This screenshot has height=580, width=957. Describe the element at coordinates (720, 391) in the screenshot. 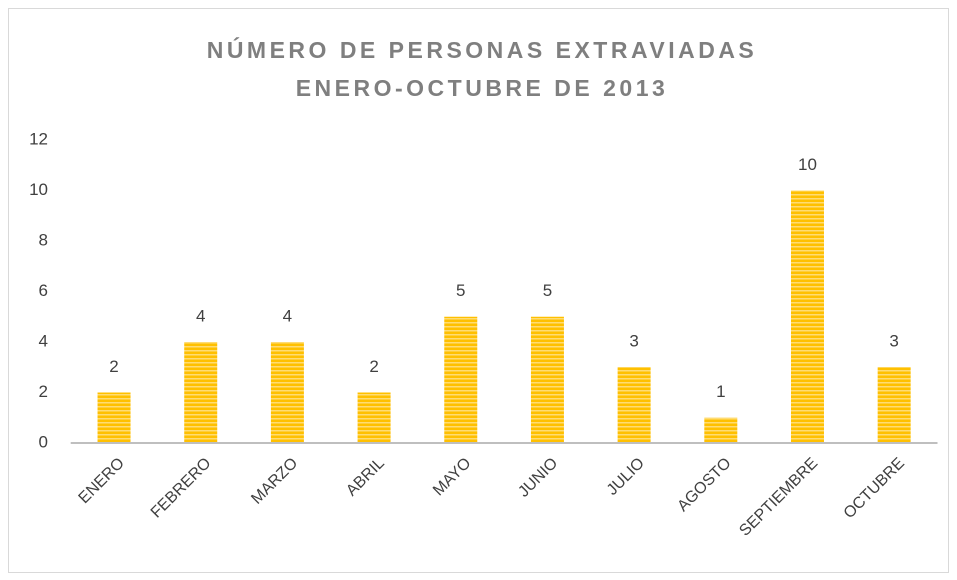

I see `data-label: 1` at that location.